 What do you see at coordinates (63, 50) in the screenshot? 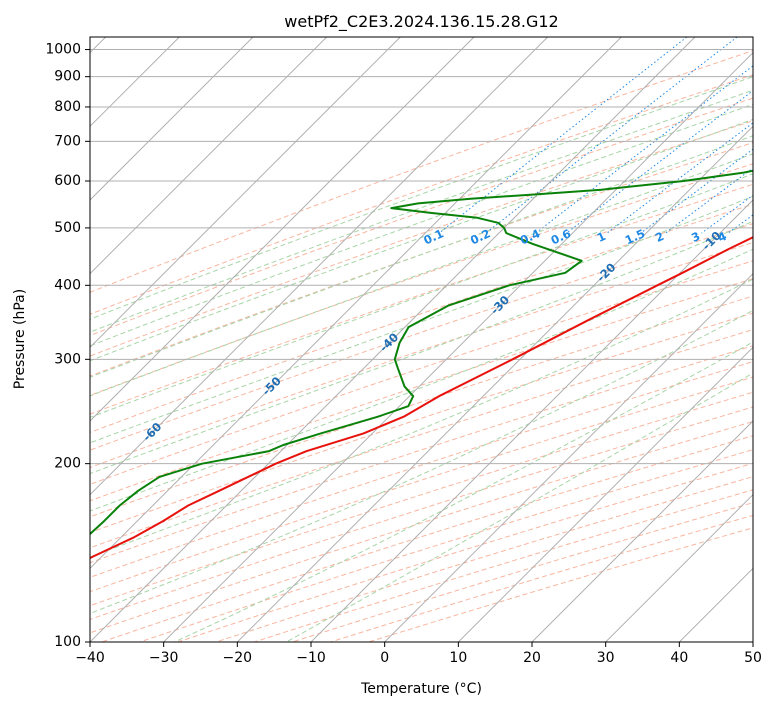
I see `y-tick-label: 1000` at bounding box center [63, 50].